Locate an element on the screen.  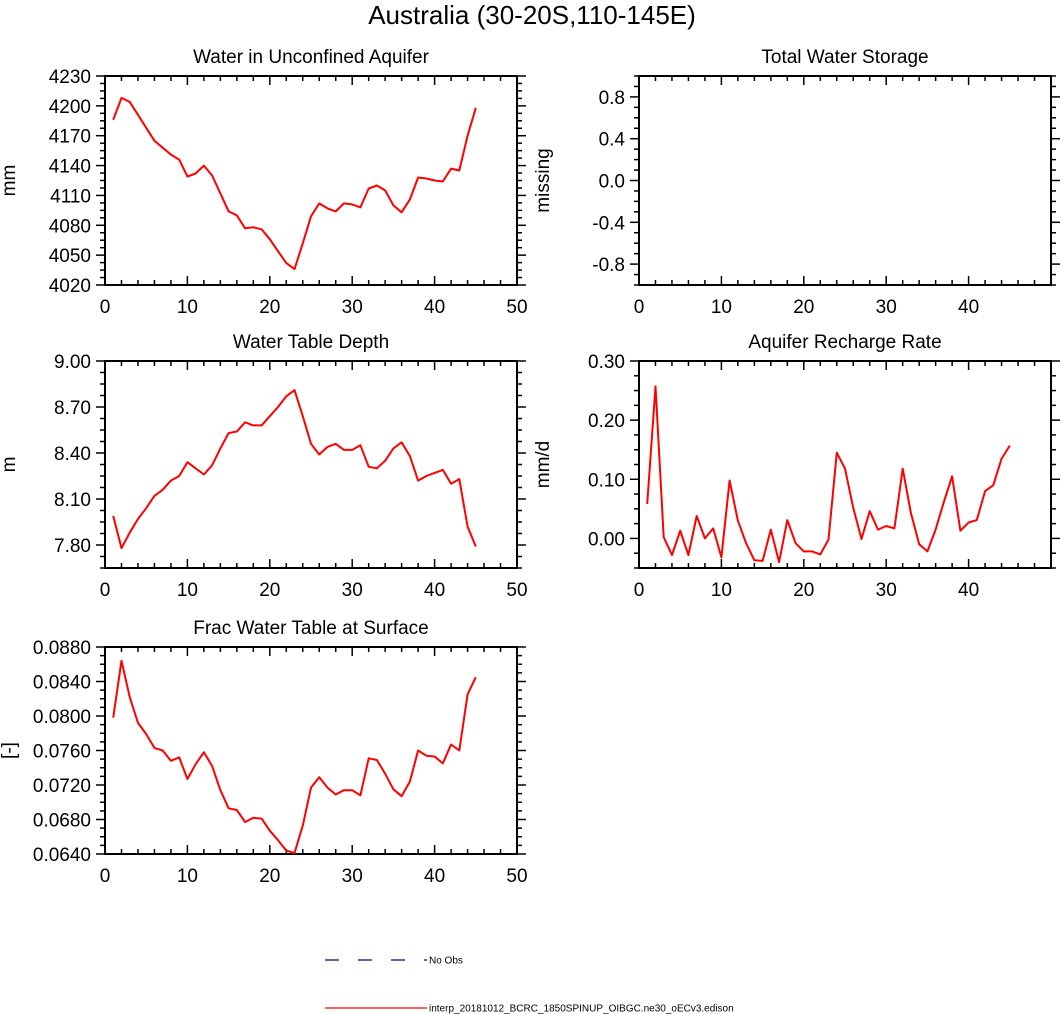
y-tick-label: 8.70 is located at coordinates (72, 408).